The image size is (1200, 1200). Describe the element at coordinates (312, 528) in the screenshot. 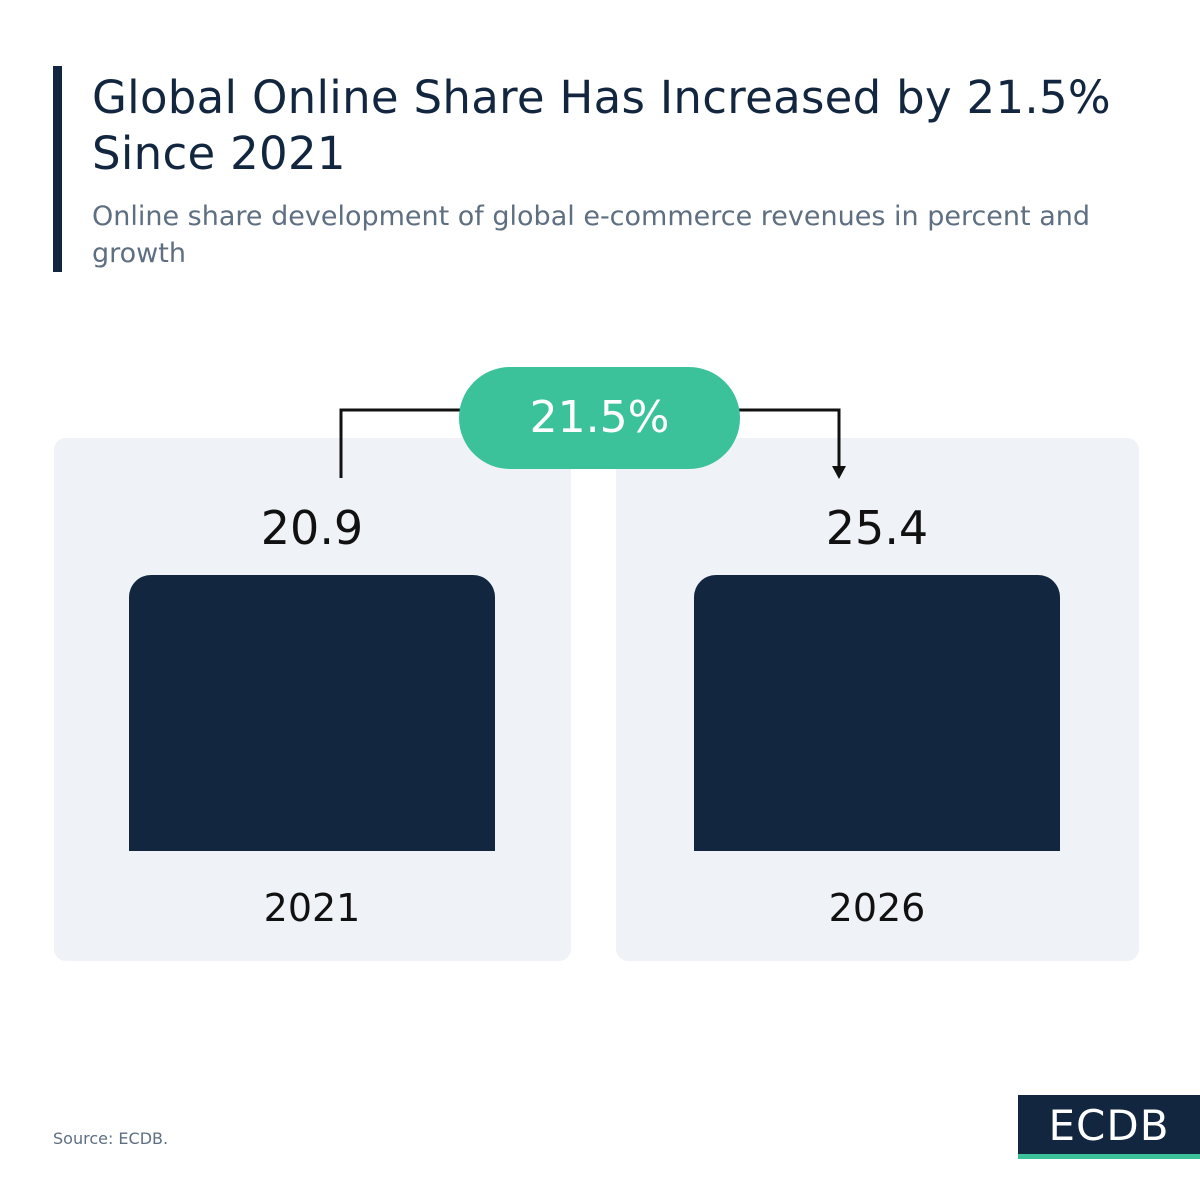

I see `value-label-2021: 20.9` at that location.